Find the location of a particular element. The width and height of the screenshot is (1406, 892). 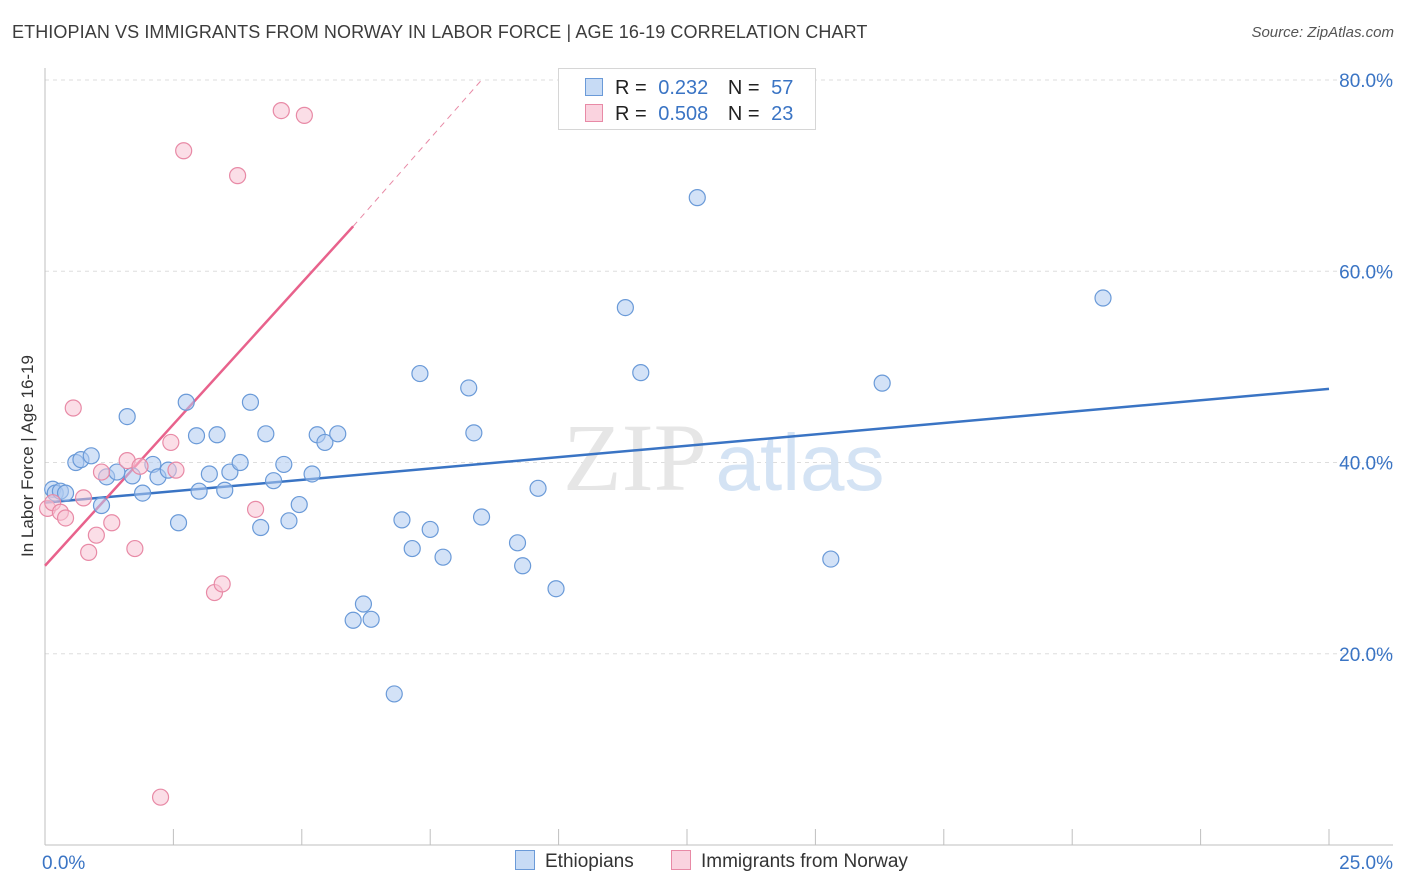

watermark: ZIP atlas is located at coordinates (723, 457).